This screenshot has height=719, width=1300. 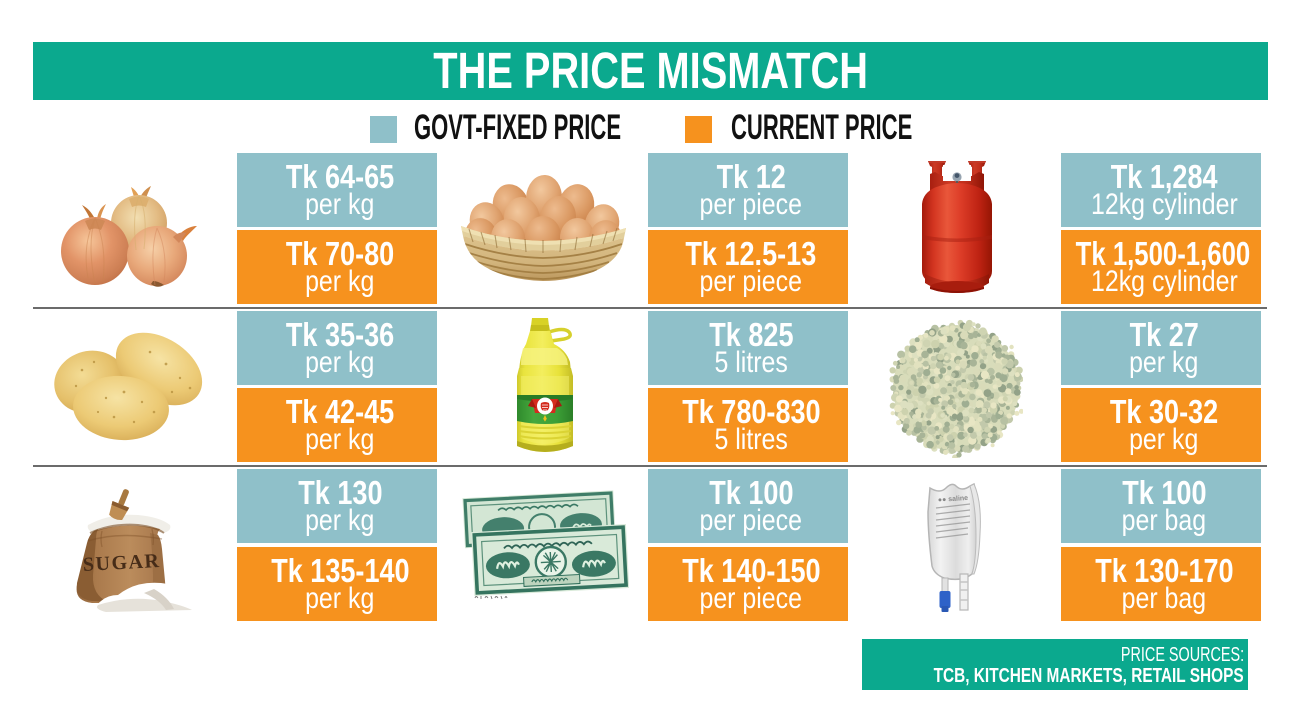 I want to click on svg-text: SUGAR, so click(x=121, y=563).